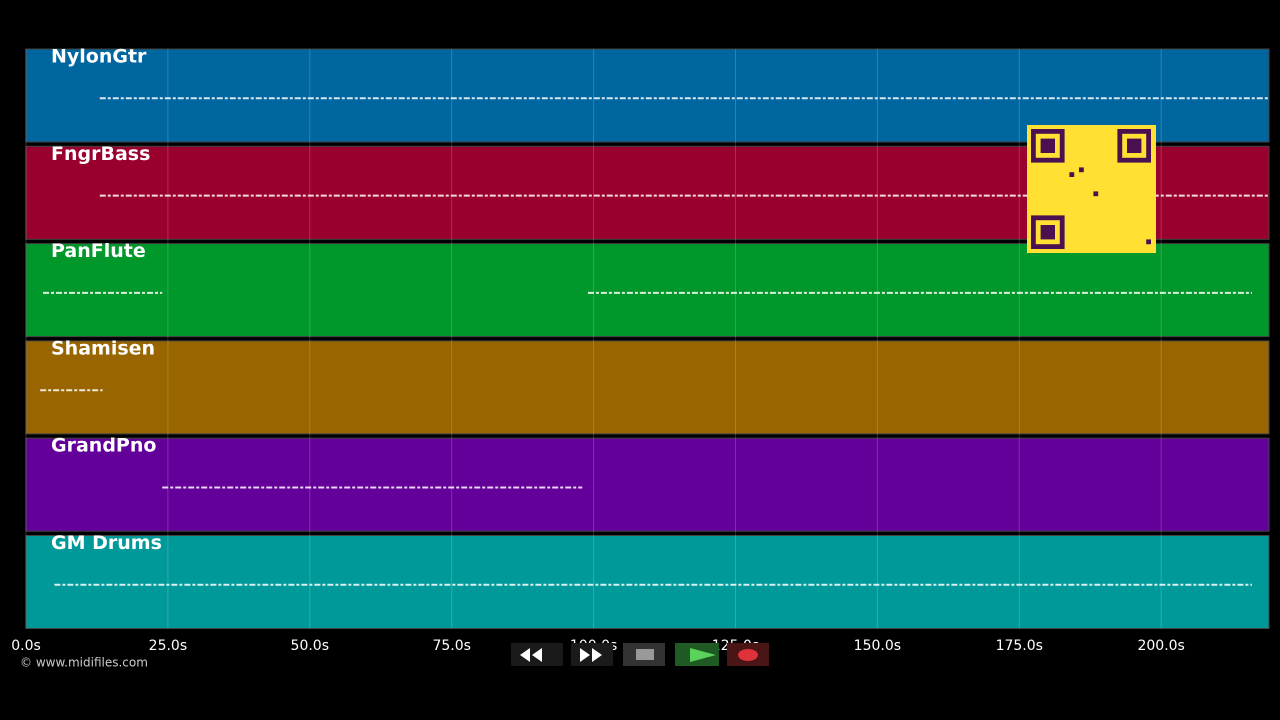  Describe the element at coordinates (537, 654) in the screenshot. I see `rewind-button` at that location.